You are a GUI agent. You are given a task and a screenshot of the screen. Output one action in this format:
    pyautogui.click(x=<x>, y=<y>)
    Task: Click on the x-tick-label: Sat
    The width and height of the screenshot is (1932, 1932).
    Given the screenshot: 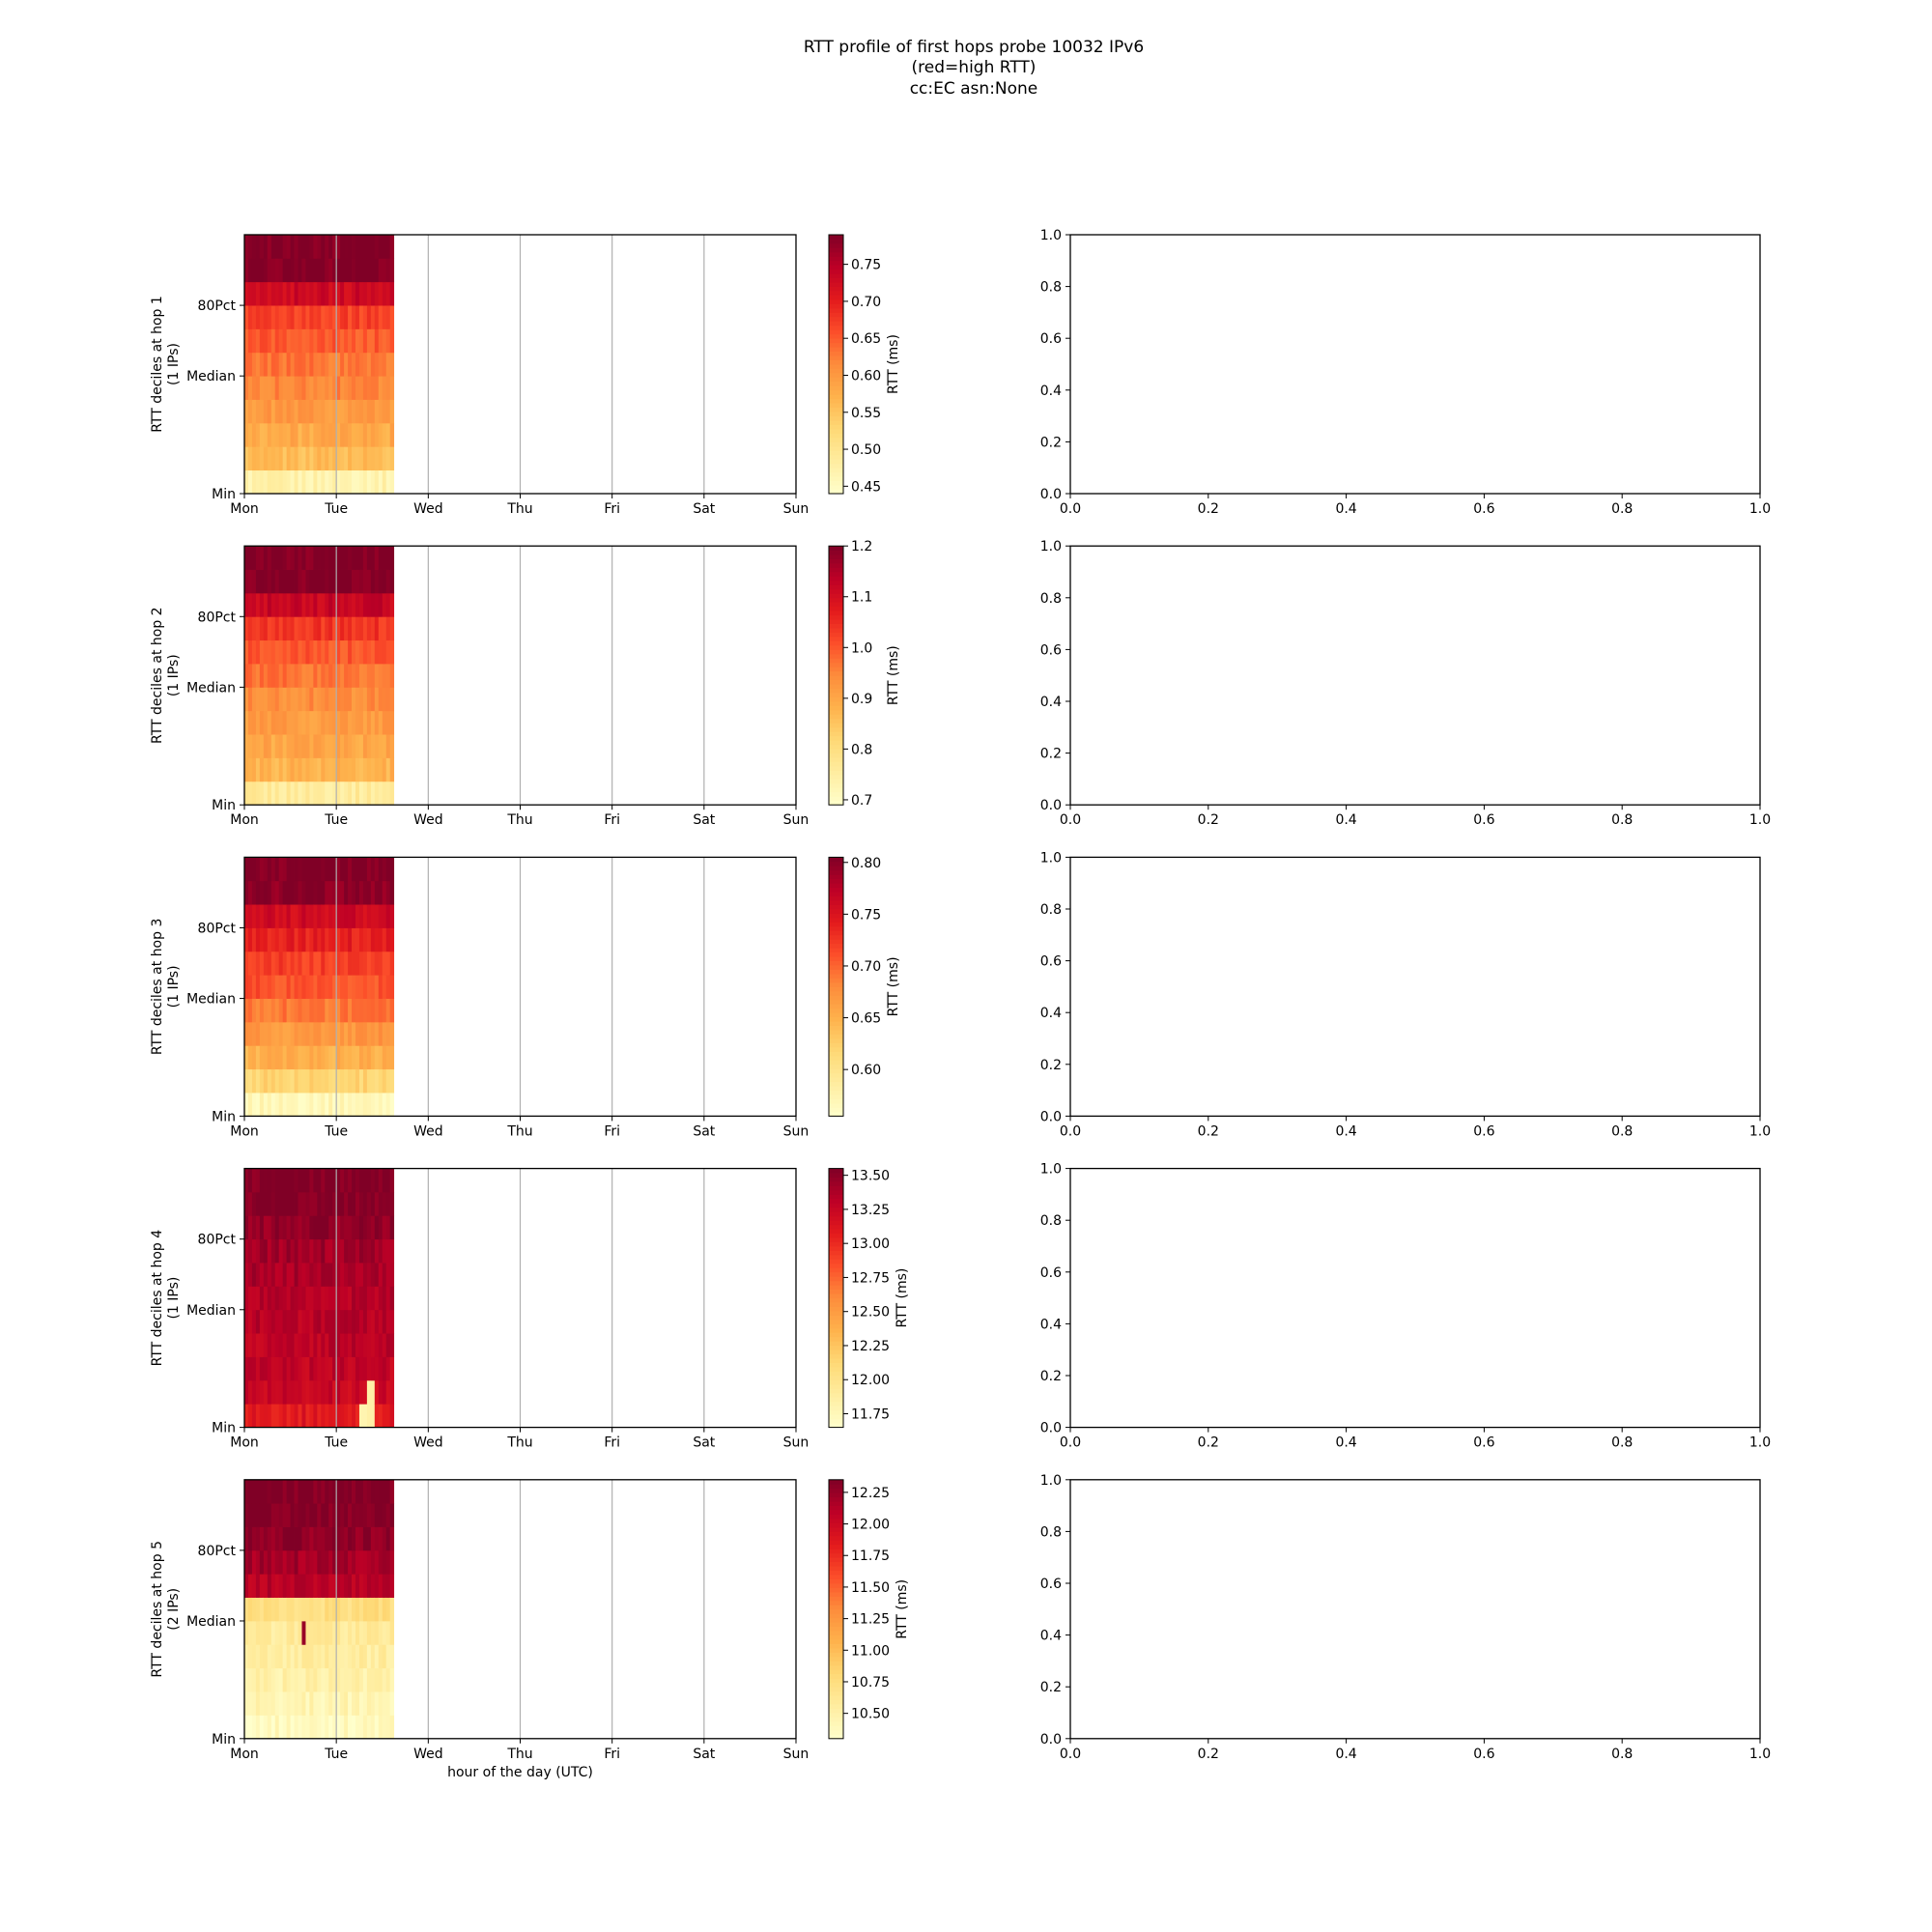 What is the action you would take?
    pyautogui.click(x=704, y=1443)
    